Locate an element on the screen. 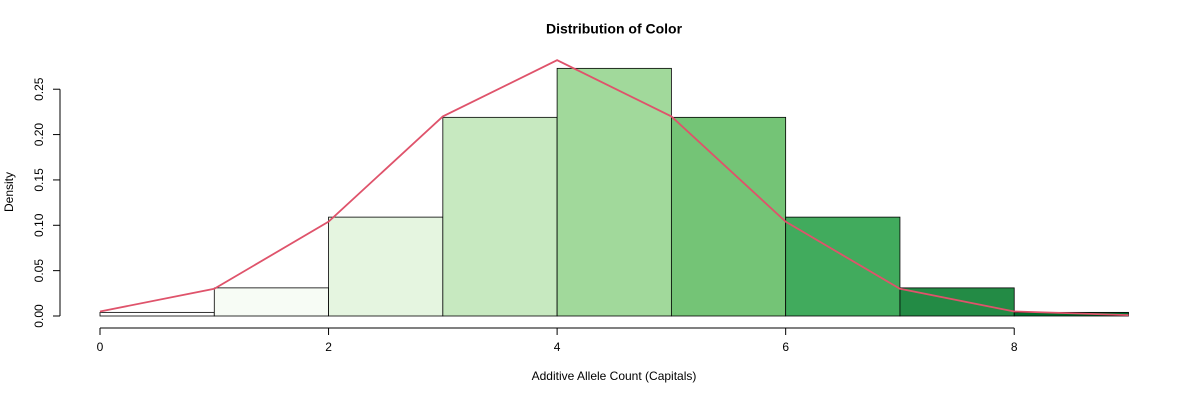 This screenshot has height=400, width=1200. x-tick-label: 0 is located at coordinates (100, 347).